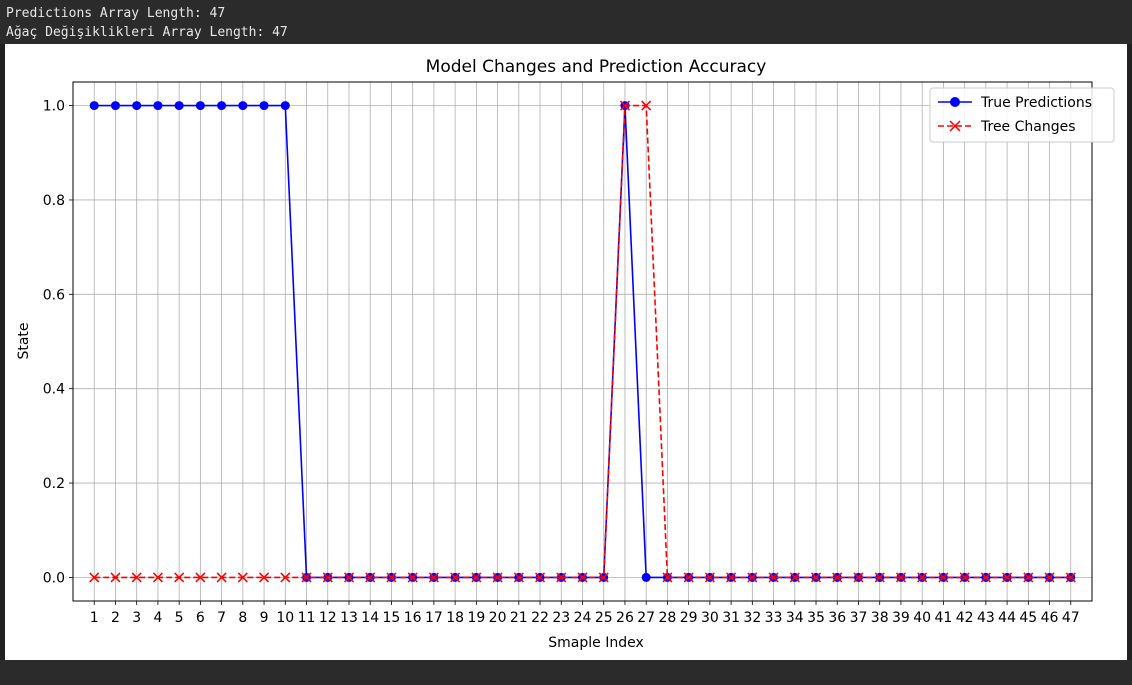 The width and height of the screenshot is (1132, 685). What do you see at coordinates (307, 618) in the screenshot?
I see `x-tick-label: 11` at bounding box center [307, 618].